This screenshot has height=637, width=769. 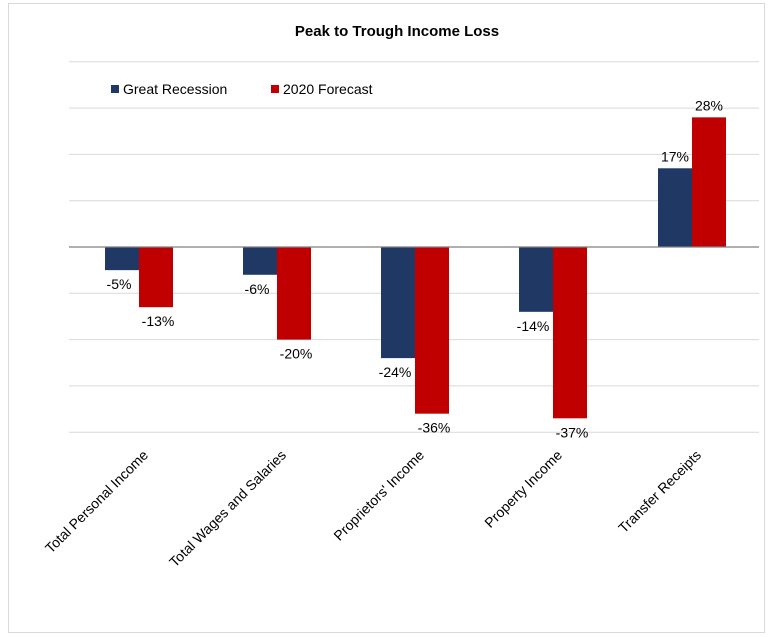 What do you see at coordinates (395, 372) in the screenshot?
I see `data-label-great-recession-proprietors-income: -24%` at bounding box center [395, 372].